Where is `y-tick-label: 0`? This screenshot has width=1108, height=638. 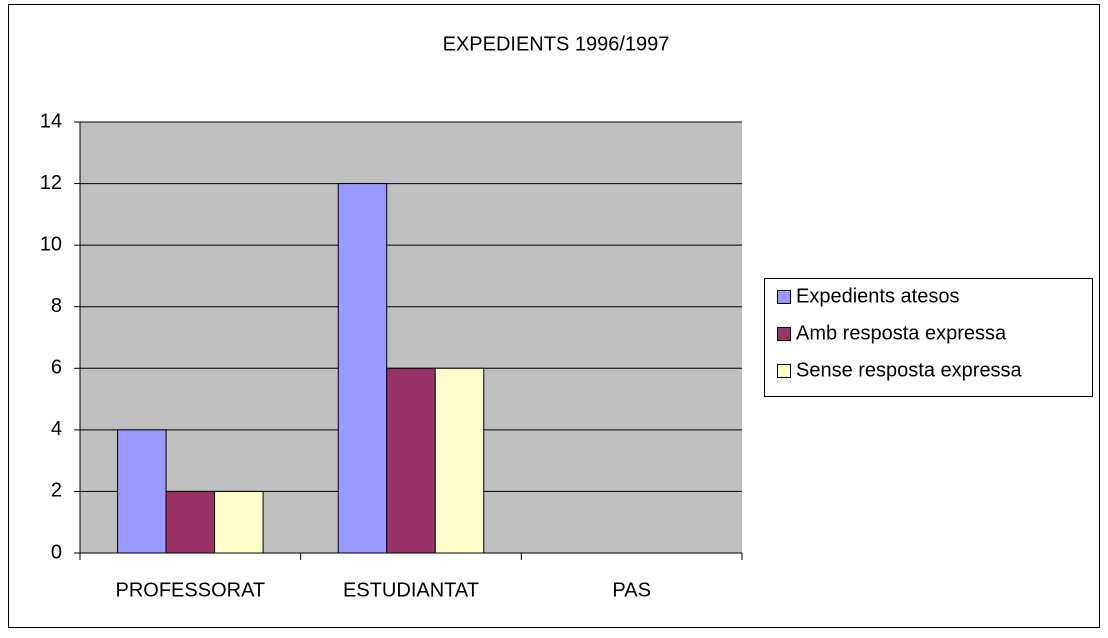 y-tick-label: 0 is located at coordinates (56, 552).